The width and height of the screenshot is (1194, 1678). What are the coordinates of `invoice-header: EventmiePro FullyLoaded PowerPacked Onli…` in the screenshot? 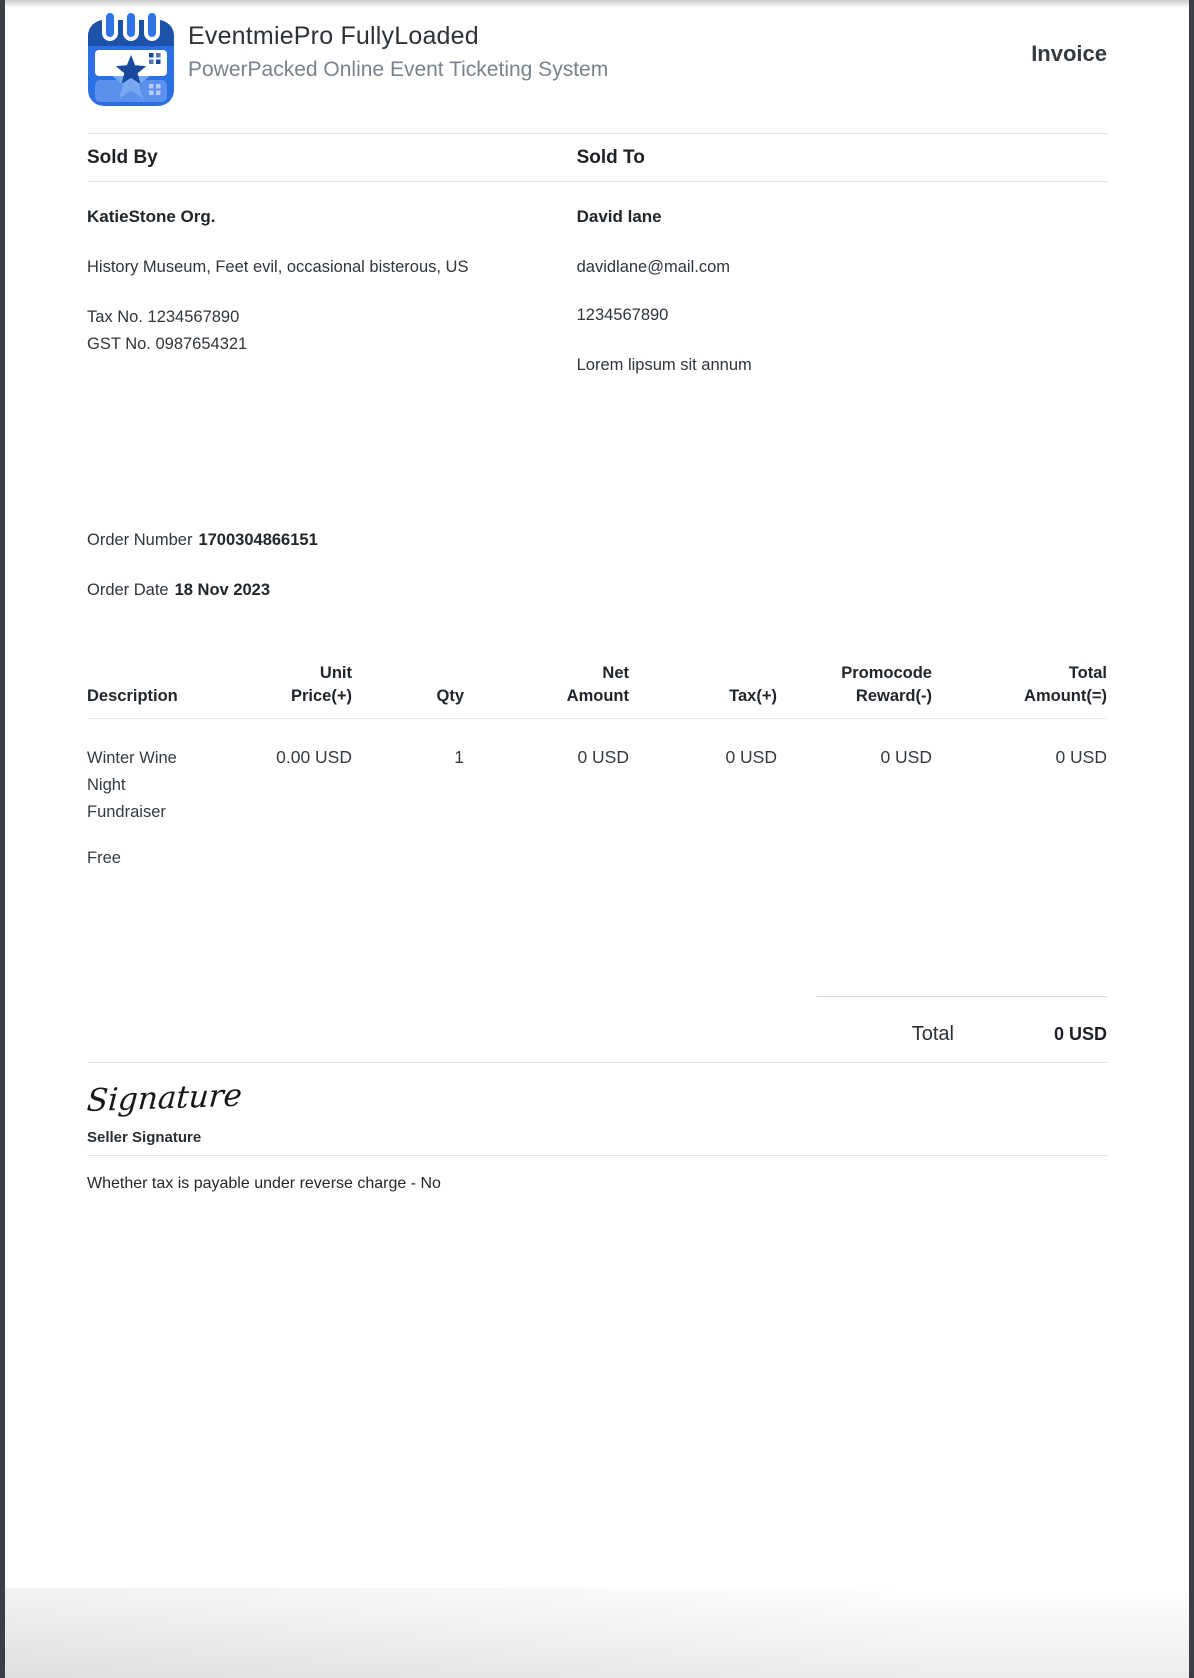 It's located at (597, 57).